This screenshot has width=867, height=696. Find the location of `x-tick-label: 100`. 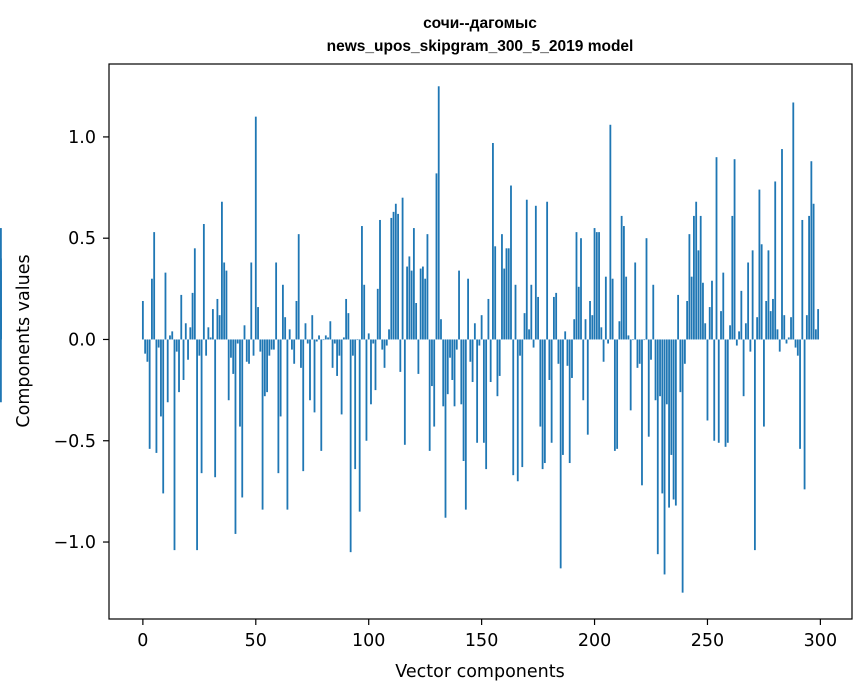

x-tick-label: 100 is located at coordinates (368, 641).